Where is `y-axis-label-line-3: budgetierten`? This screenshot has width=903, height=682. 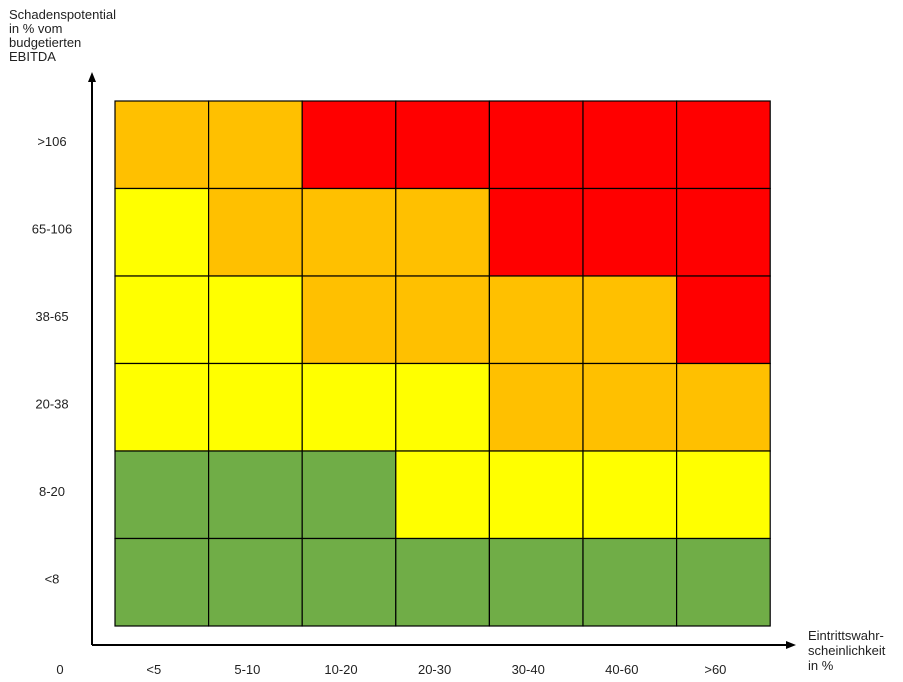
y-axis-label-line-3: budgetierten is located at coordinates (45, 42).